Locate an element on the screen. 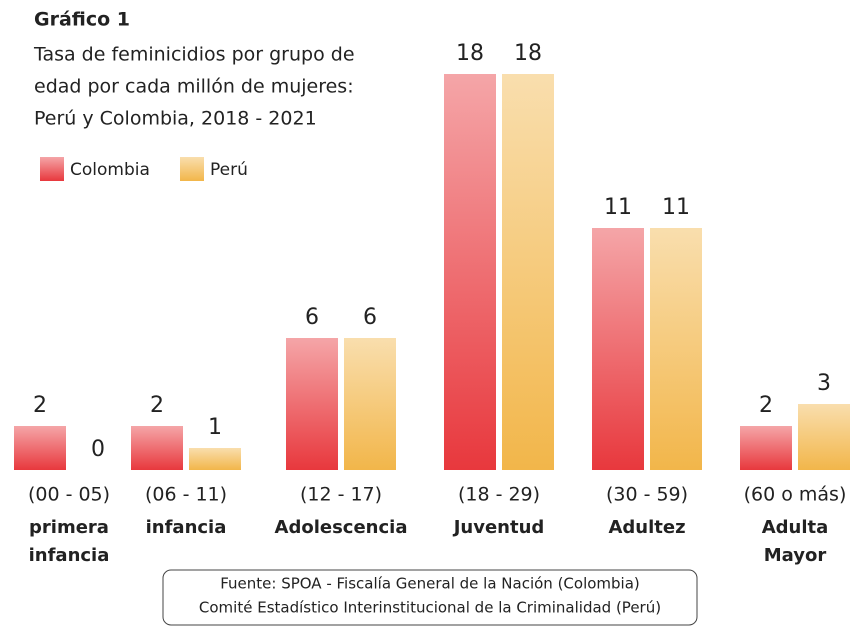 The width and height of the screenshot is (850, 627). x-tick-label: (30 - 59) is located at coordinates (647, 495).